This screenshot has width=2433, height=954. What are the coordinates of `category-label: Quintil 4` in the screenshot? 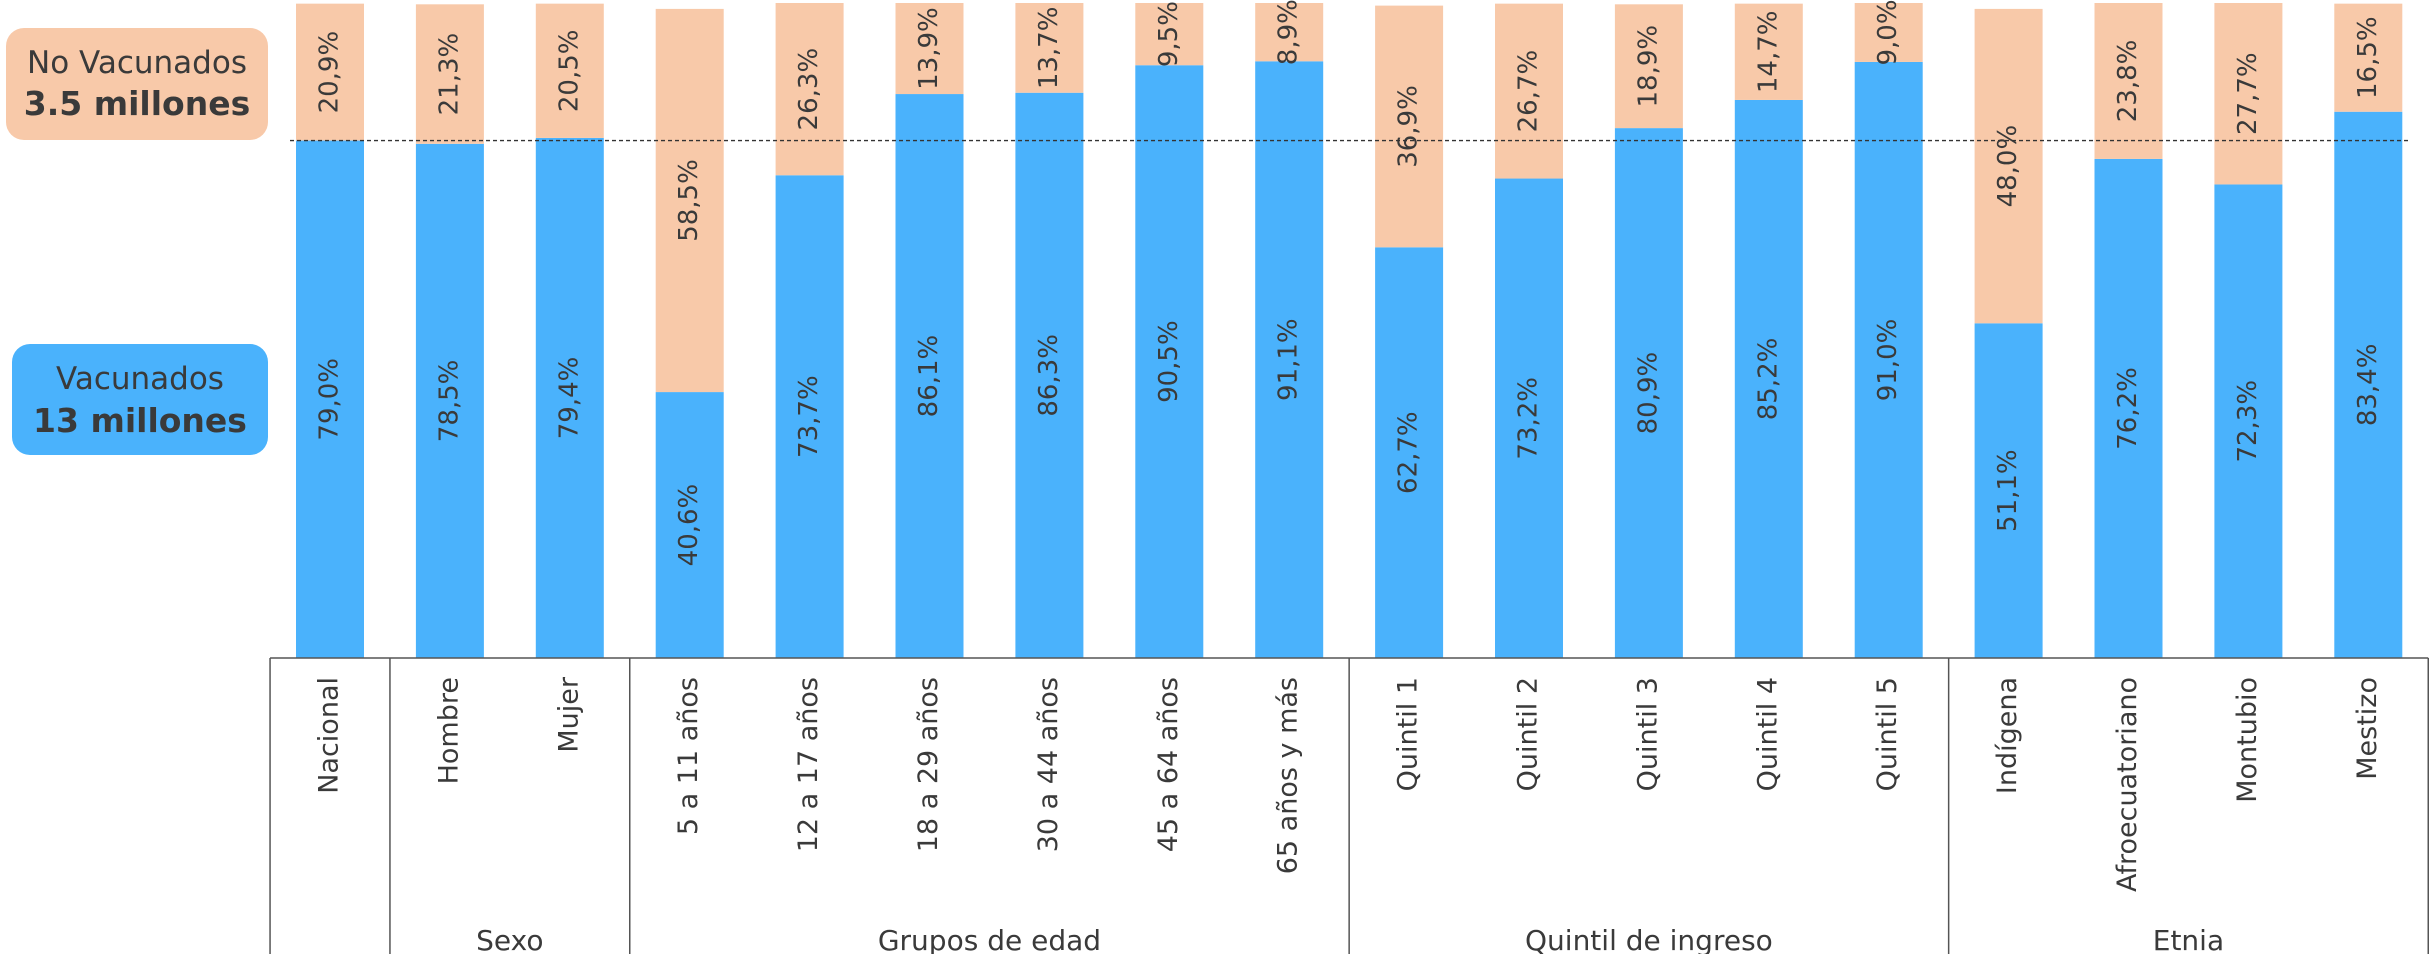 It's located at (1767, 734).